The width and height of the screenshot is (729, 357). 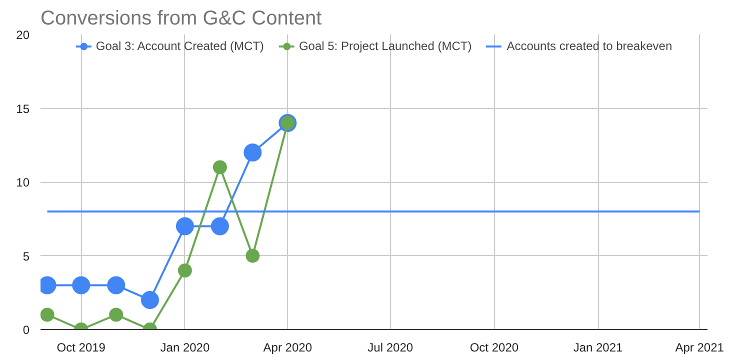 I want to click on y-tick-label: 10, so click(x=23, y=183).